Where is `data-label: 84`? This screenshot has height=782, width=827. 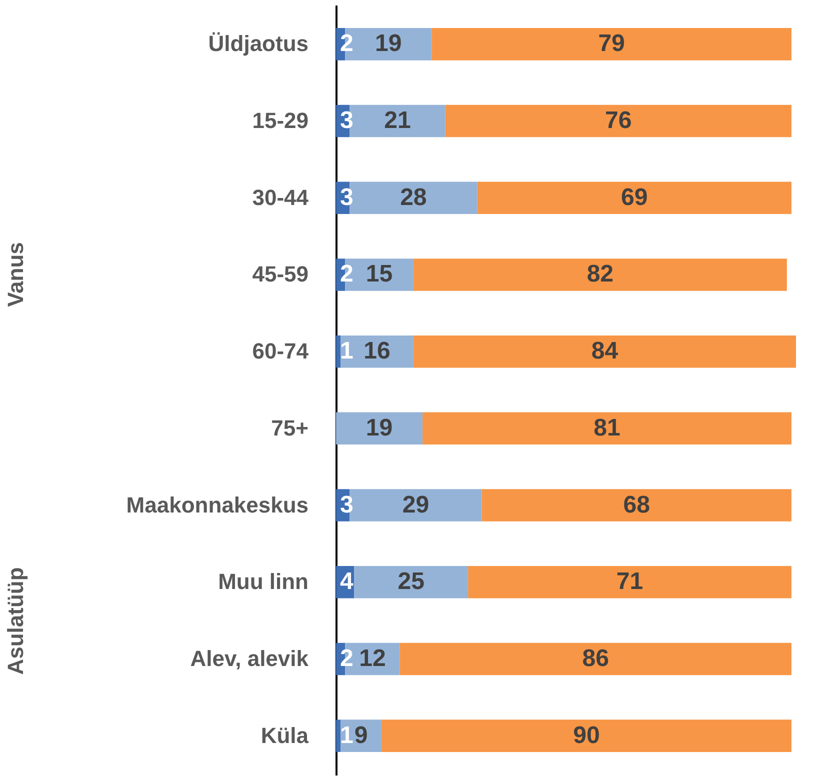 data-label: 84 is located at coordinates (605, 351).